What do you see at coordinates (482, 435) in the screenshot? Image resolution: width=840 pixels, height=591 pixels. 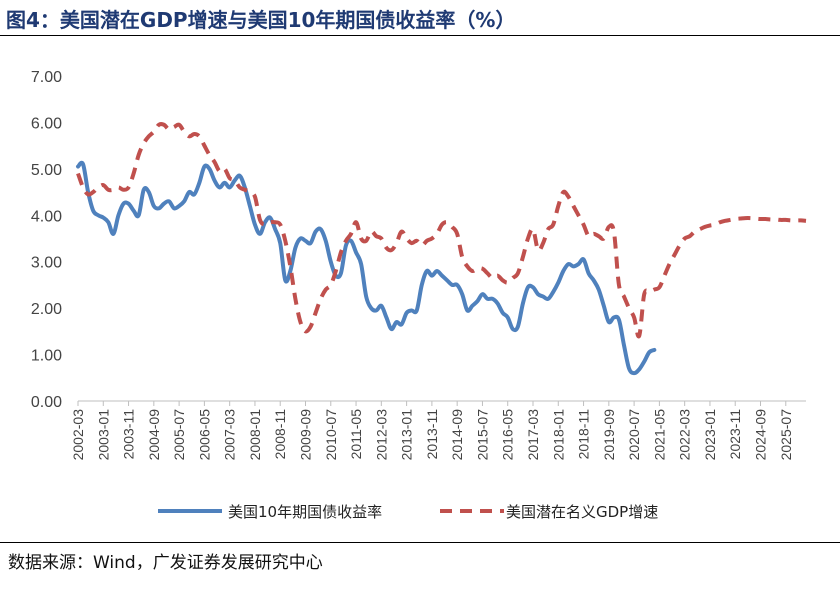 I see `x-tick-label: 2015-07` at bounding box center [482, 435].